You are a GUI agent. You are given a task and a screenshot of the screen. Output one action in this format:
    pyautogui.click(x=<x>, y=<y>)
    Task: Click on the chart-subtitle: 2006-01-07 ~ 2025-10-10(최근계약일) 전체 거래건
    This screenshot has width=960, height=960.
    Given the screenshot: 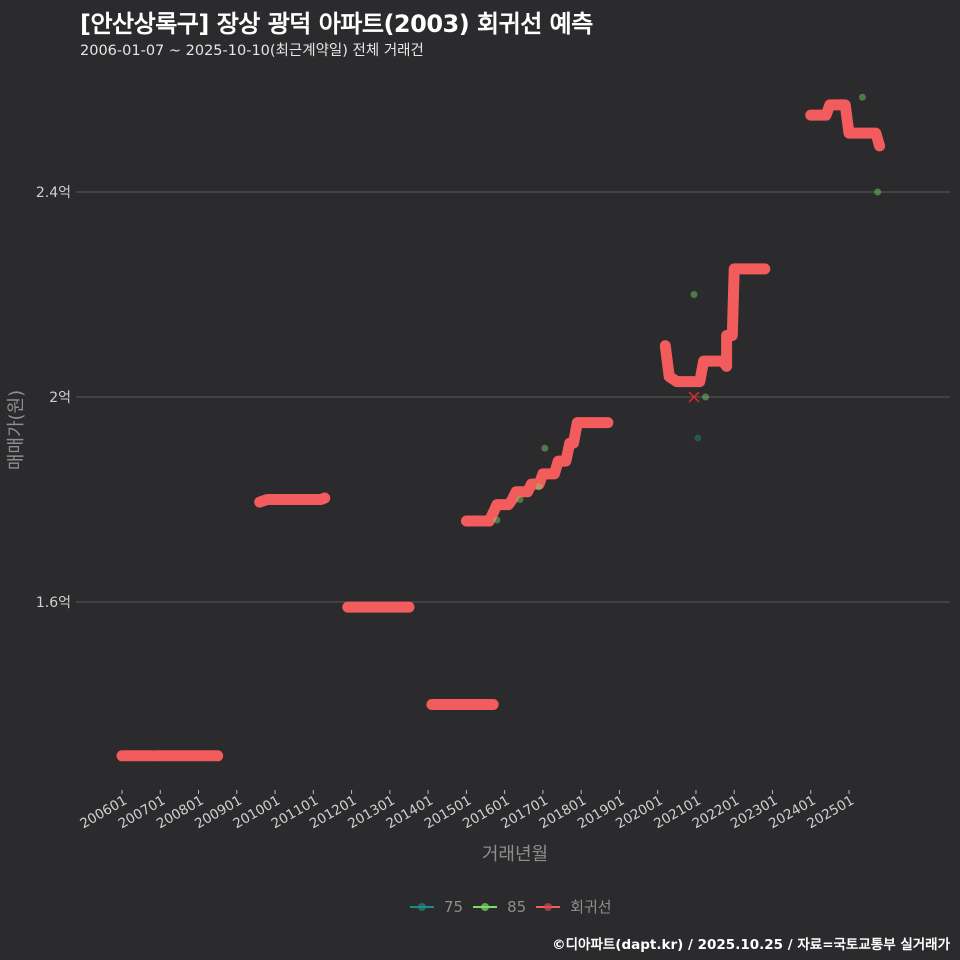 What is the action you would take?
    pyautogui.click(x=252, y=51)
    